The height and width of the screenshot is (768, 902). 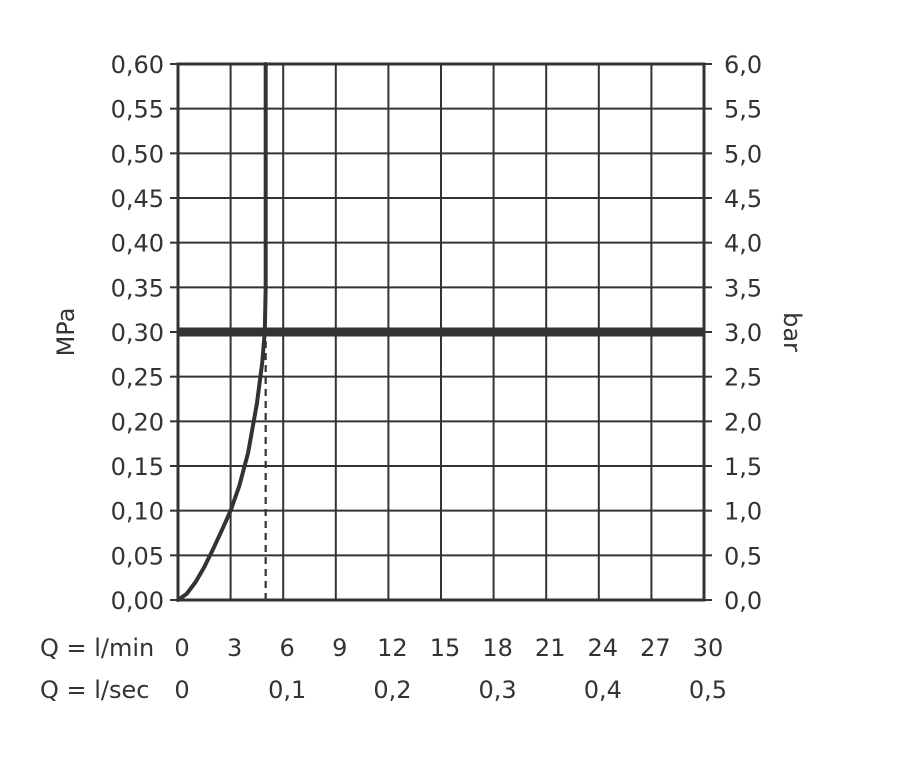 What do you see at coordinates (743, 467) in the screenshot?
I see `right-tick-label: 1,5` at bounding box center [743, 467].